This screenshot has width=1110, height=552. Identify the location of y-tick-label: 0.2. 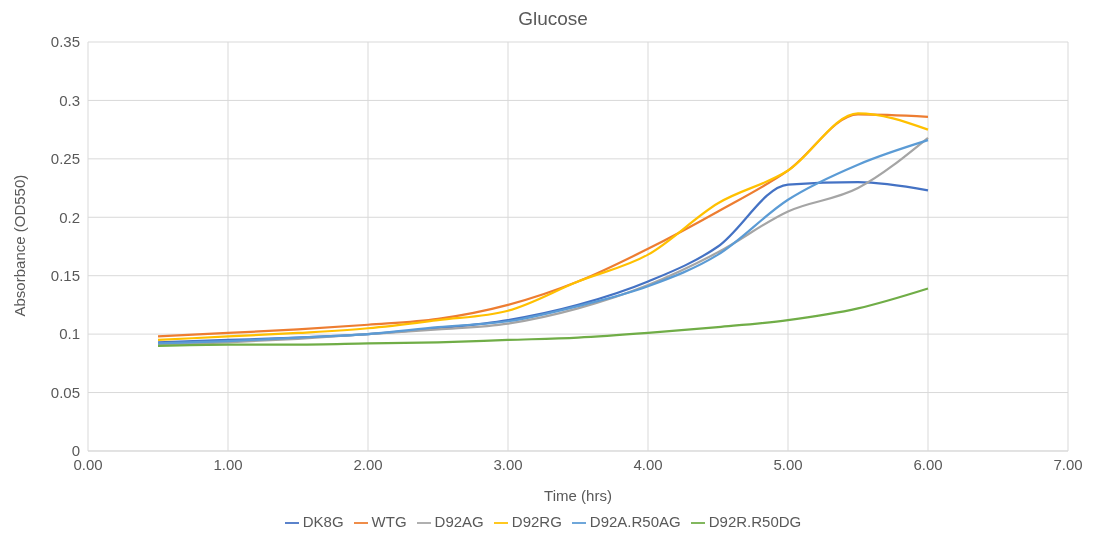
(69, 217).